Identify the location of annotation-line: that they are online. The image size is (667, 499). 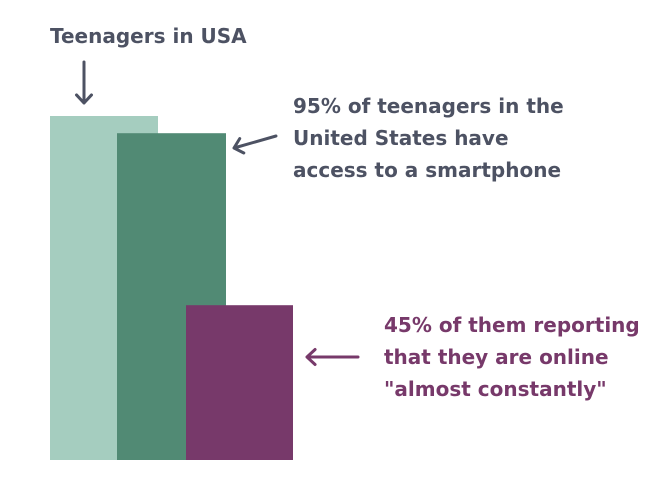
(496, 357).